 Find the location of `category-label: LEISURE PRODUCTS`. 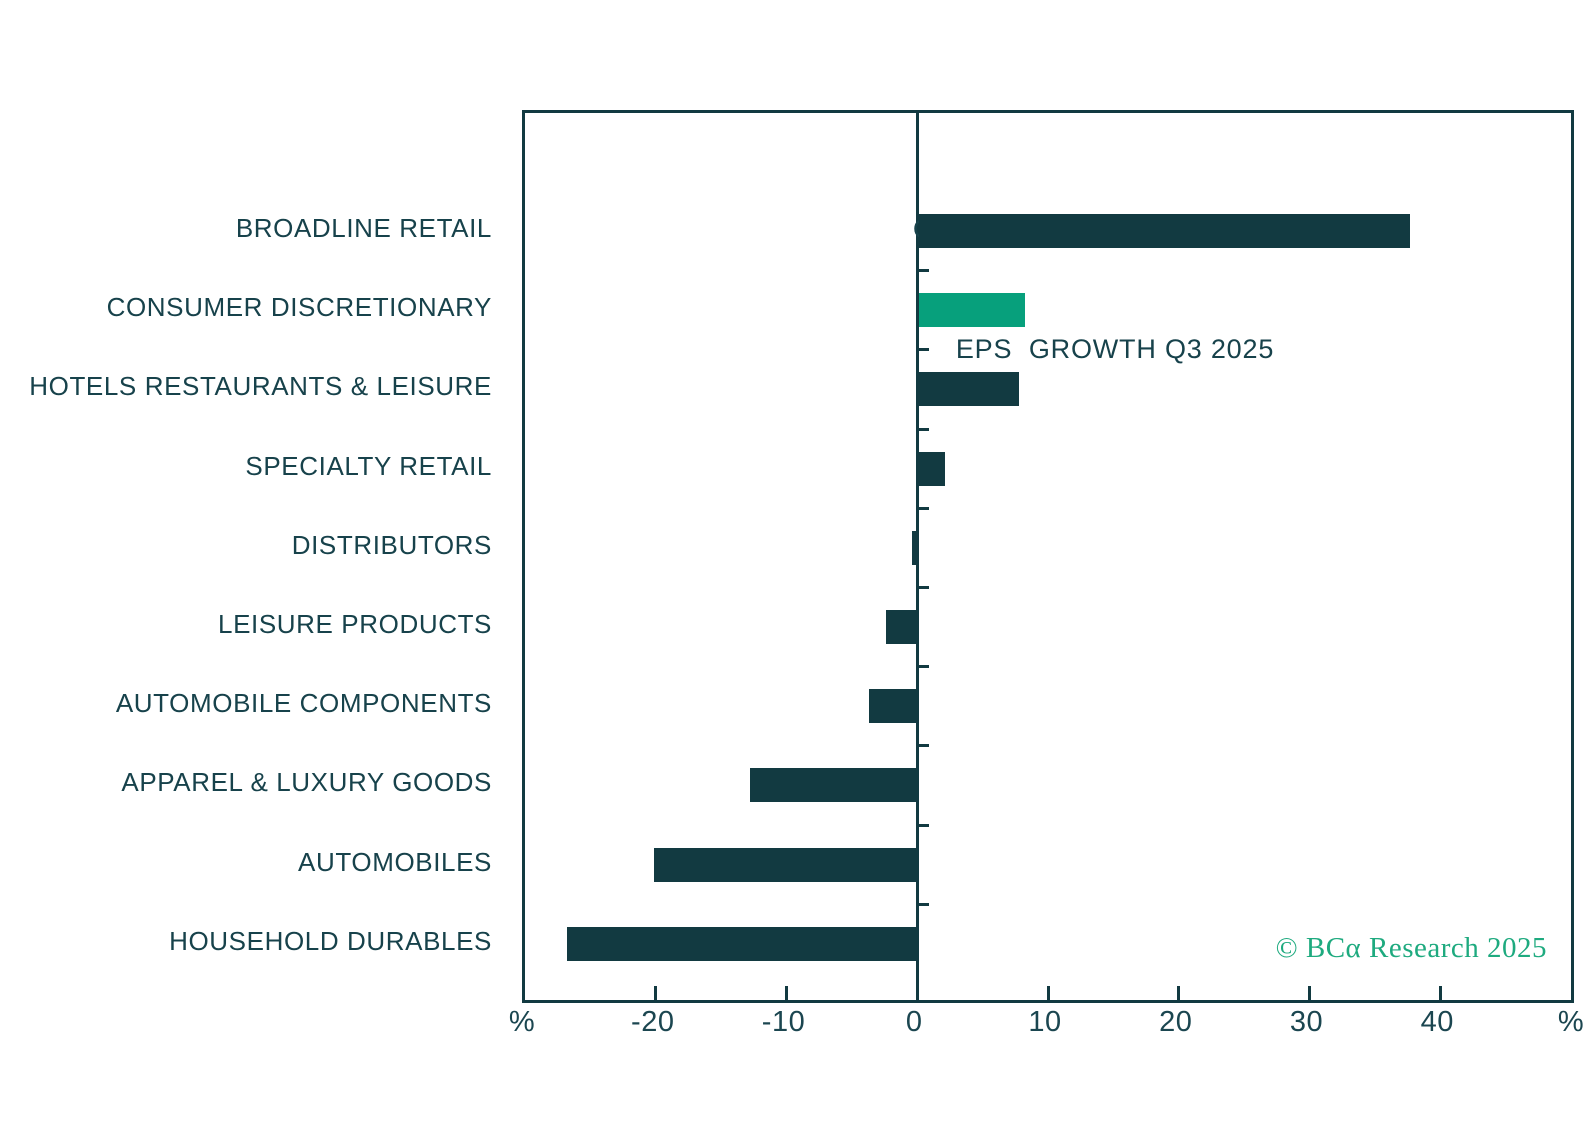

category-label: LEISURE PRODUCTS is located at coordinates (355, 624).